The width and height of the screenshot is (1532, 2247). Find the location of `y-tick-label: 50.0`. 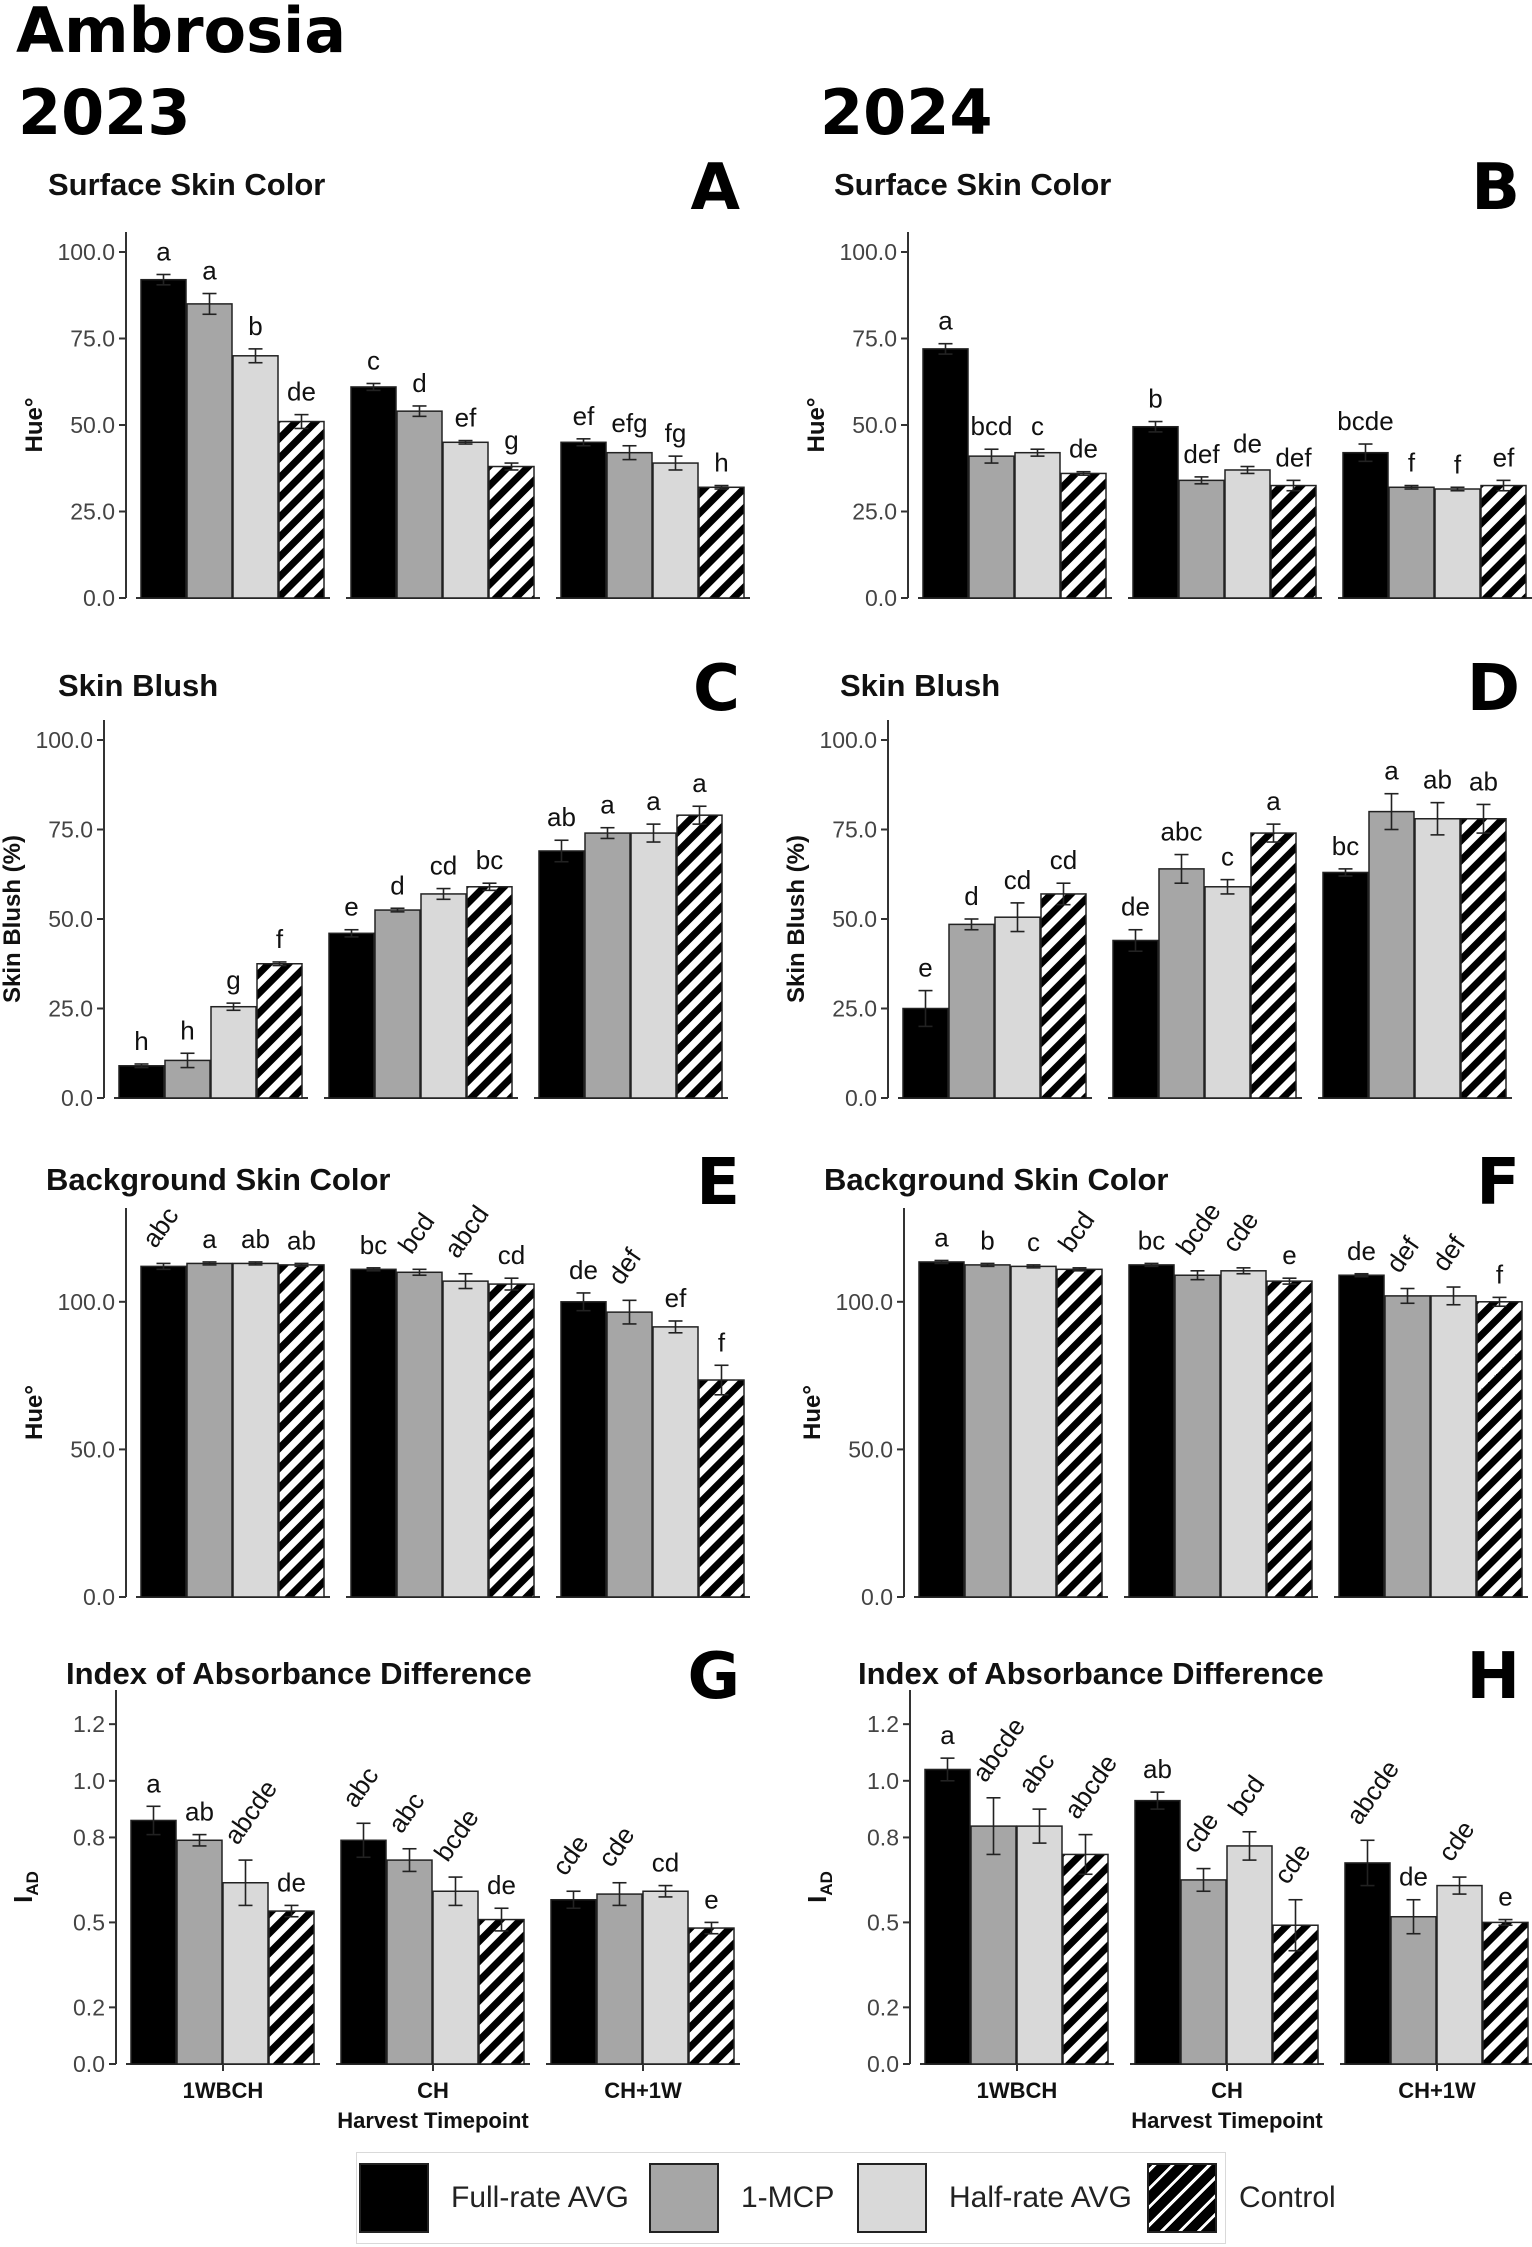

y-tick-label: 50.0 is located at coordinates (874, 425).